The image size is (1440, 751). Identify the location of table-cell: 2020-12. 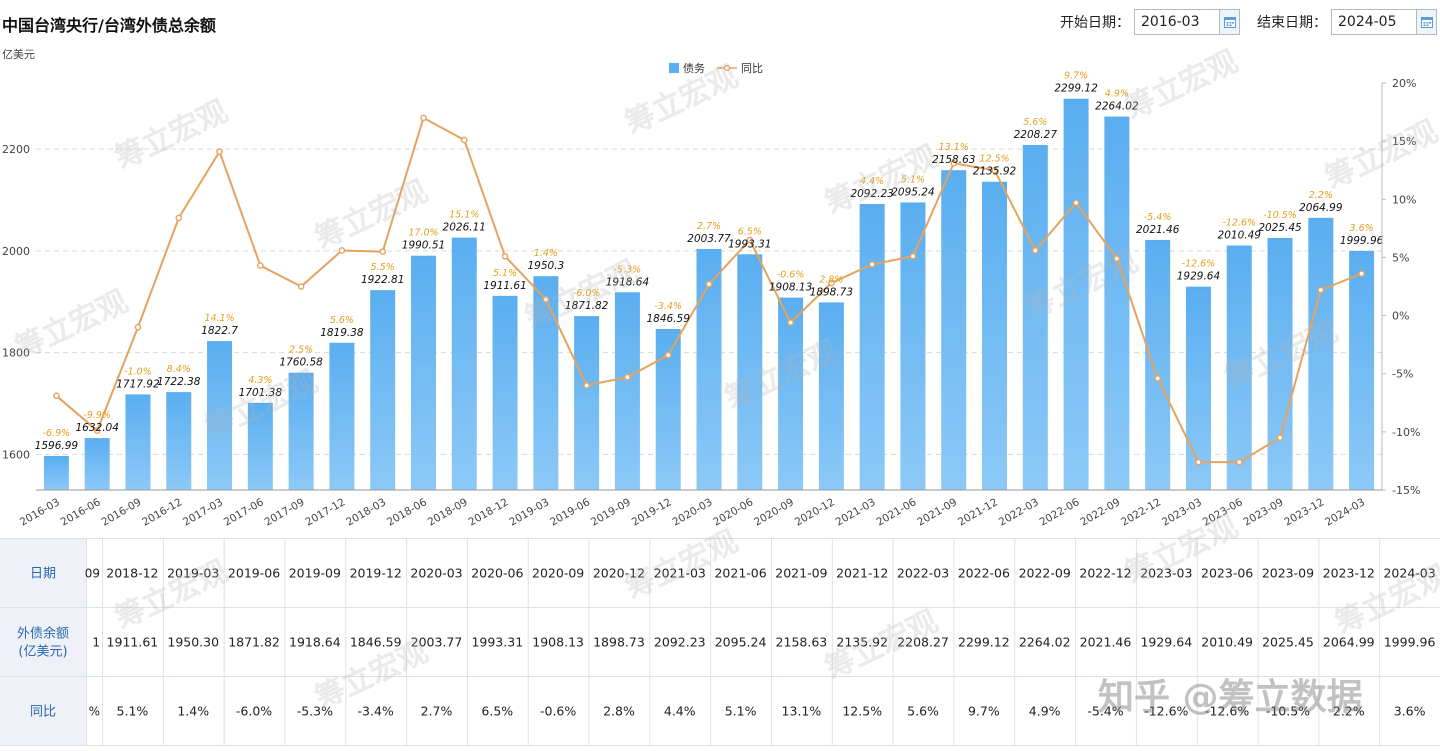
(619, 573).